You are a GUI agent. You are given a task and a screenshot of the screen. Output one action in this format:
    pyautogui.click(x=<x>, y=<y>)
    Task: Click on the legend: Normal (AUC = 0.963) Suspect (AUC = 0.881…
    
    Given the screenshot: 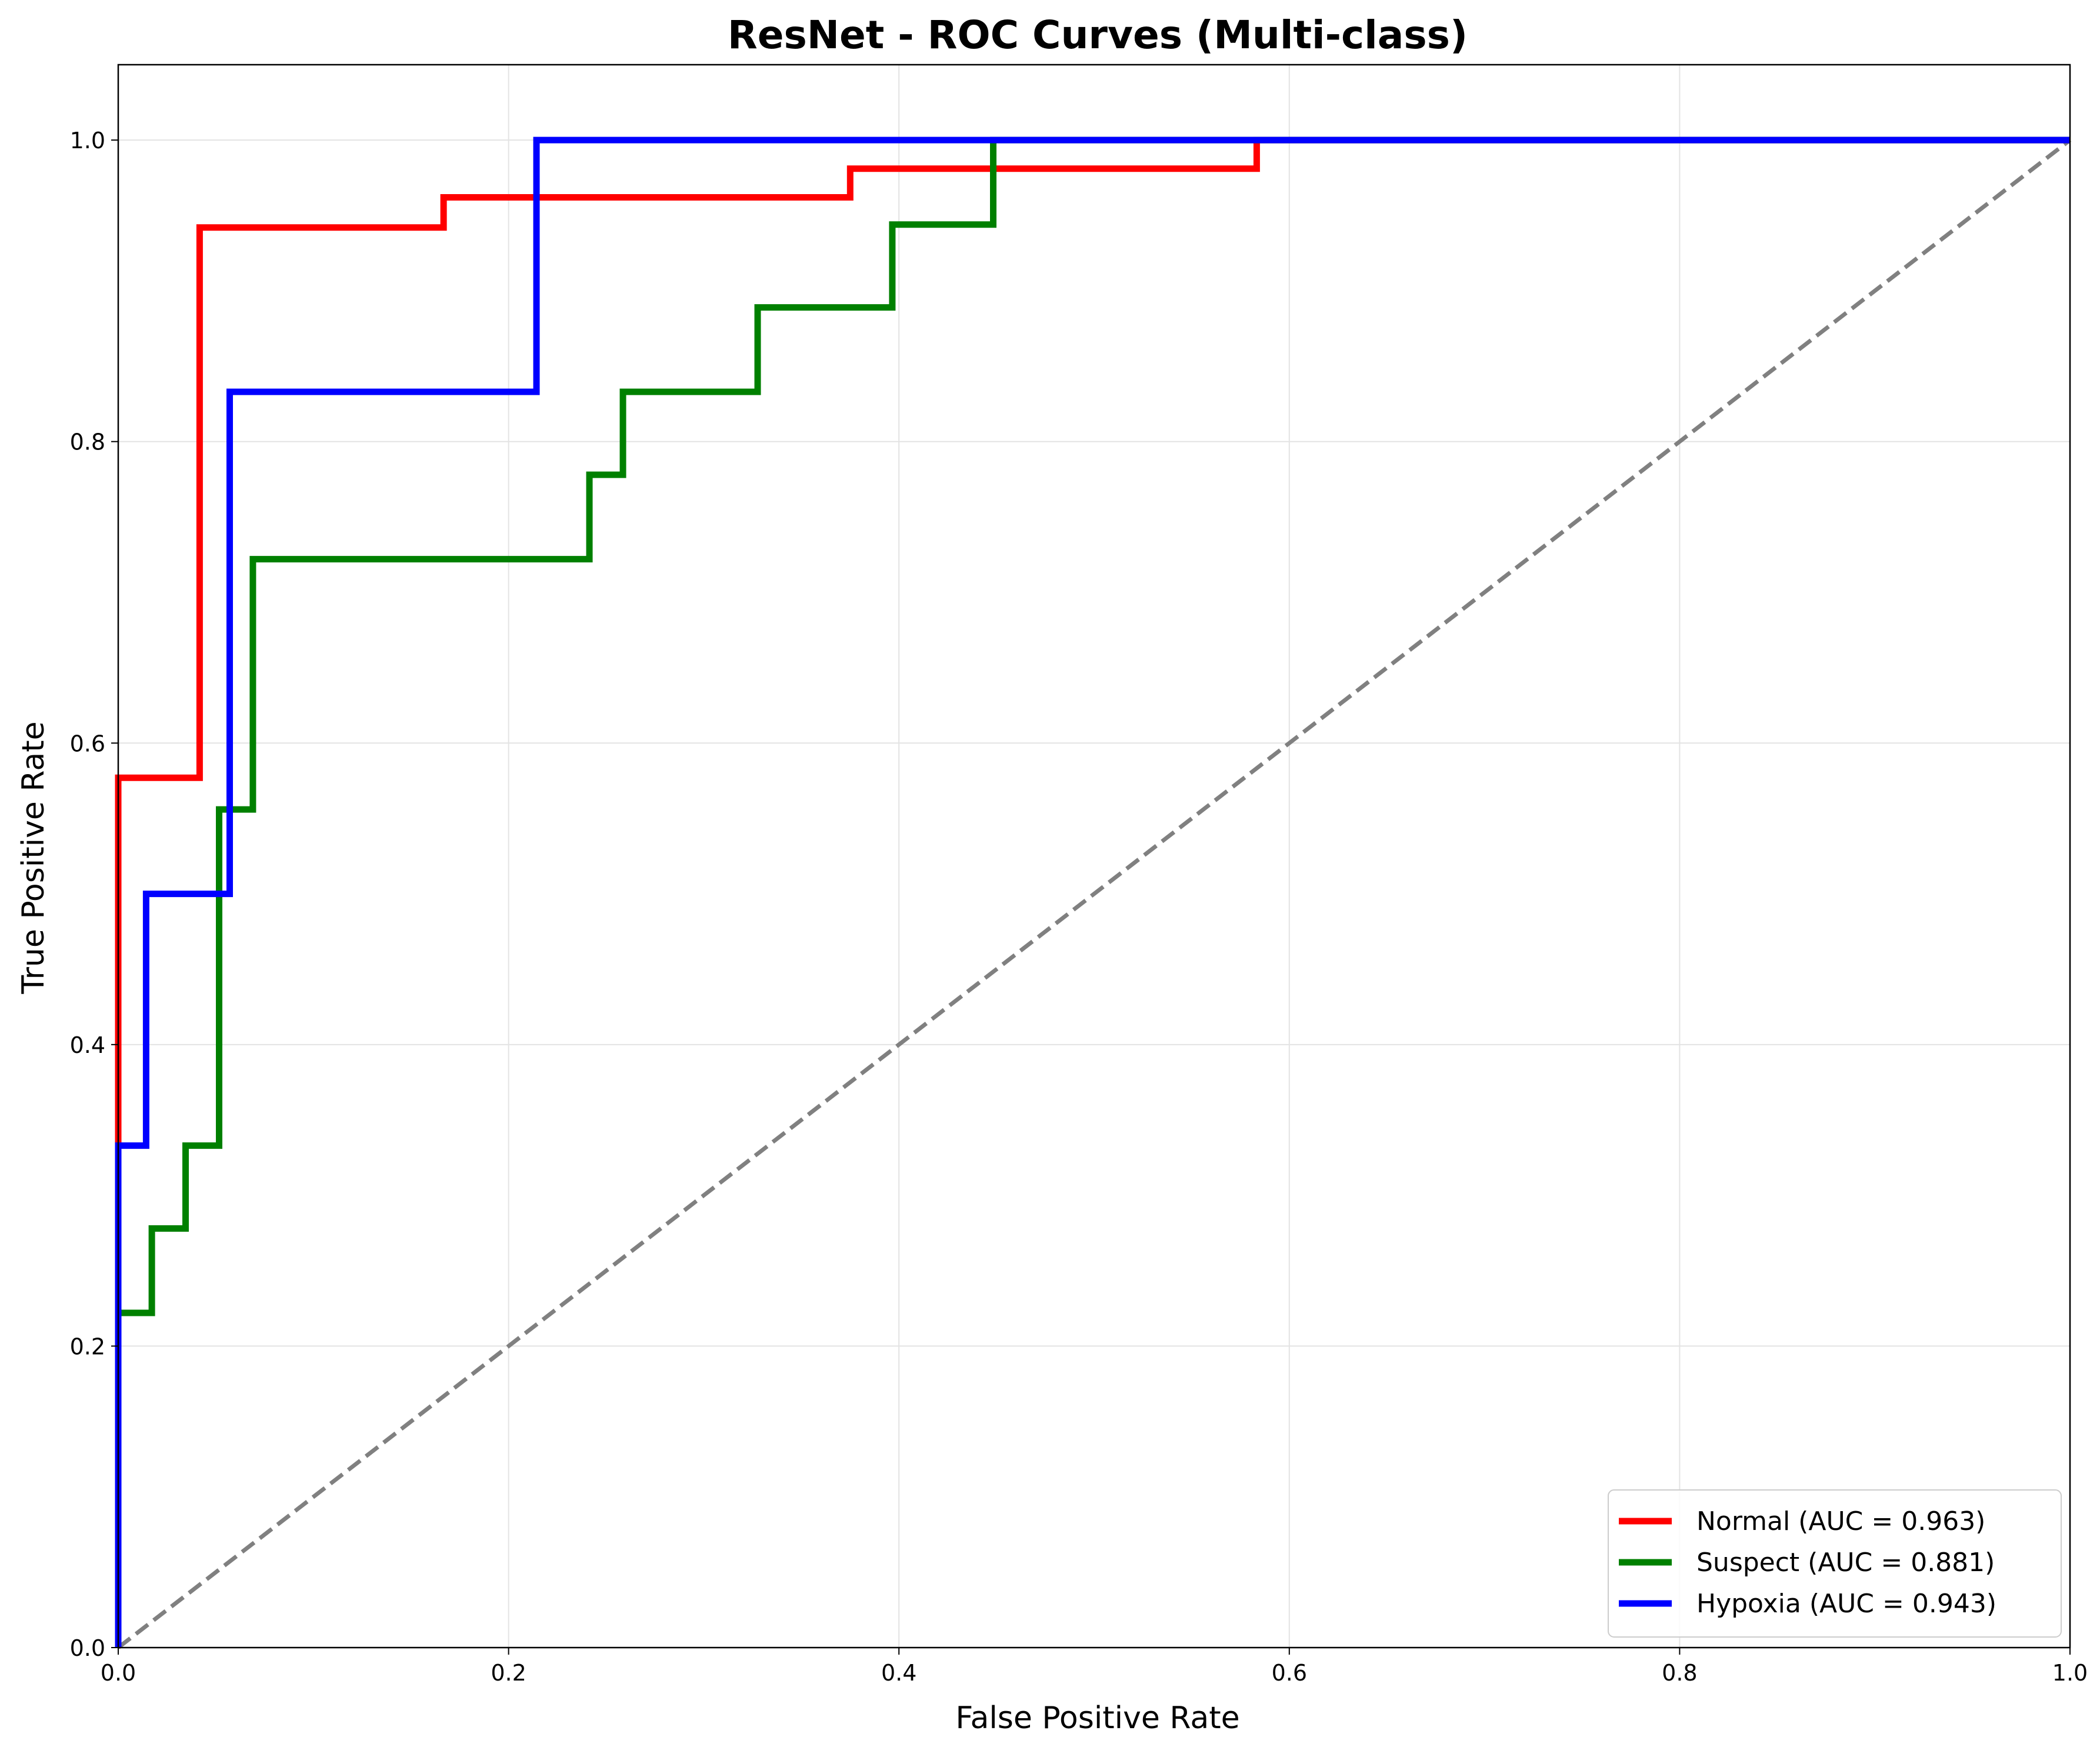 What is the action you would take?
    pyautogui.click(x=1835, y=1563)
    